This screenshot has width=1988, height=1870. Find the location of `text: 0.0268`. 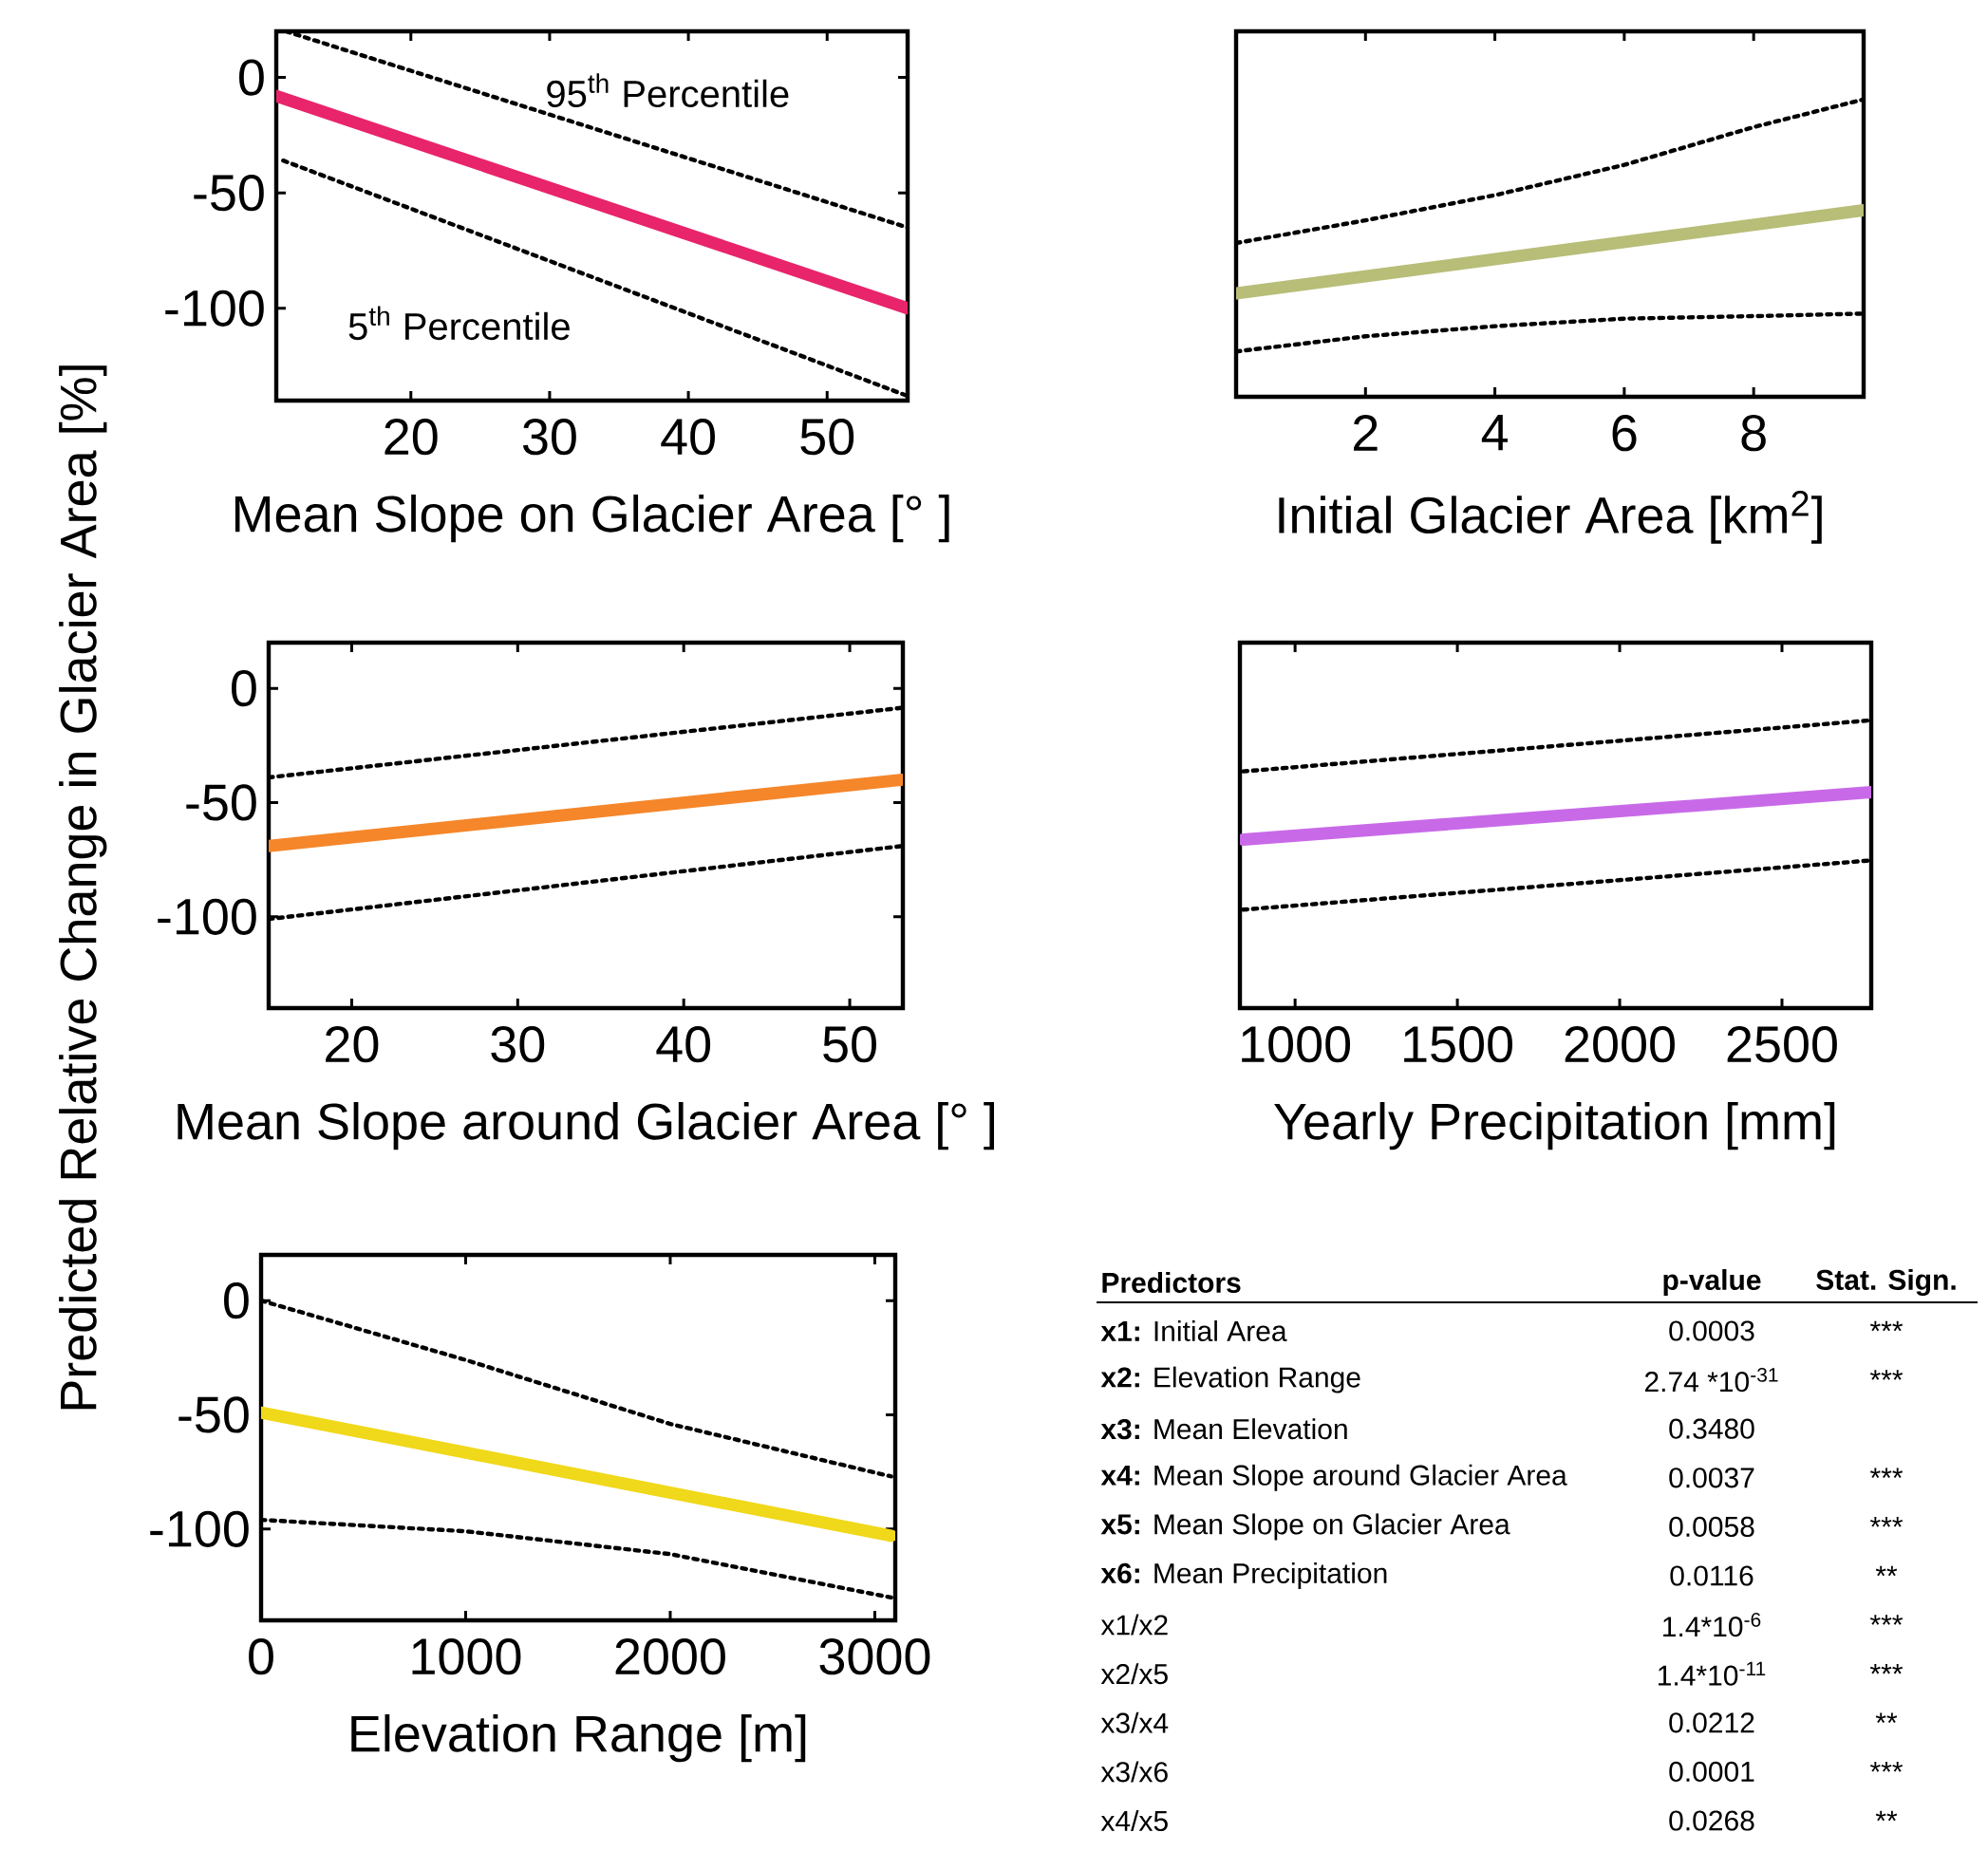

text: 0.0268 is located at coordinates (1711, 1820).